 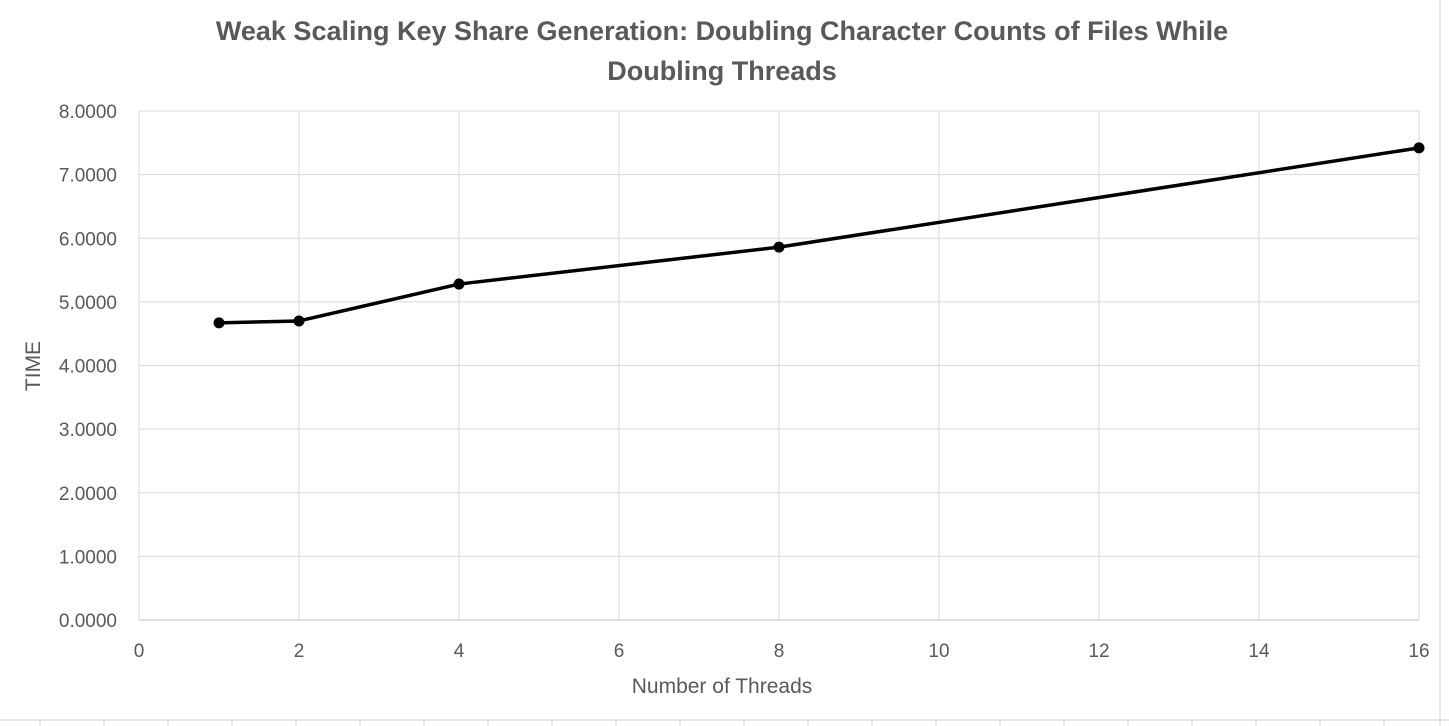 I want to click on y-tick-label: 5.0000, so click(x=88, y=303).